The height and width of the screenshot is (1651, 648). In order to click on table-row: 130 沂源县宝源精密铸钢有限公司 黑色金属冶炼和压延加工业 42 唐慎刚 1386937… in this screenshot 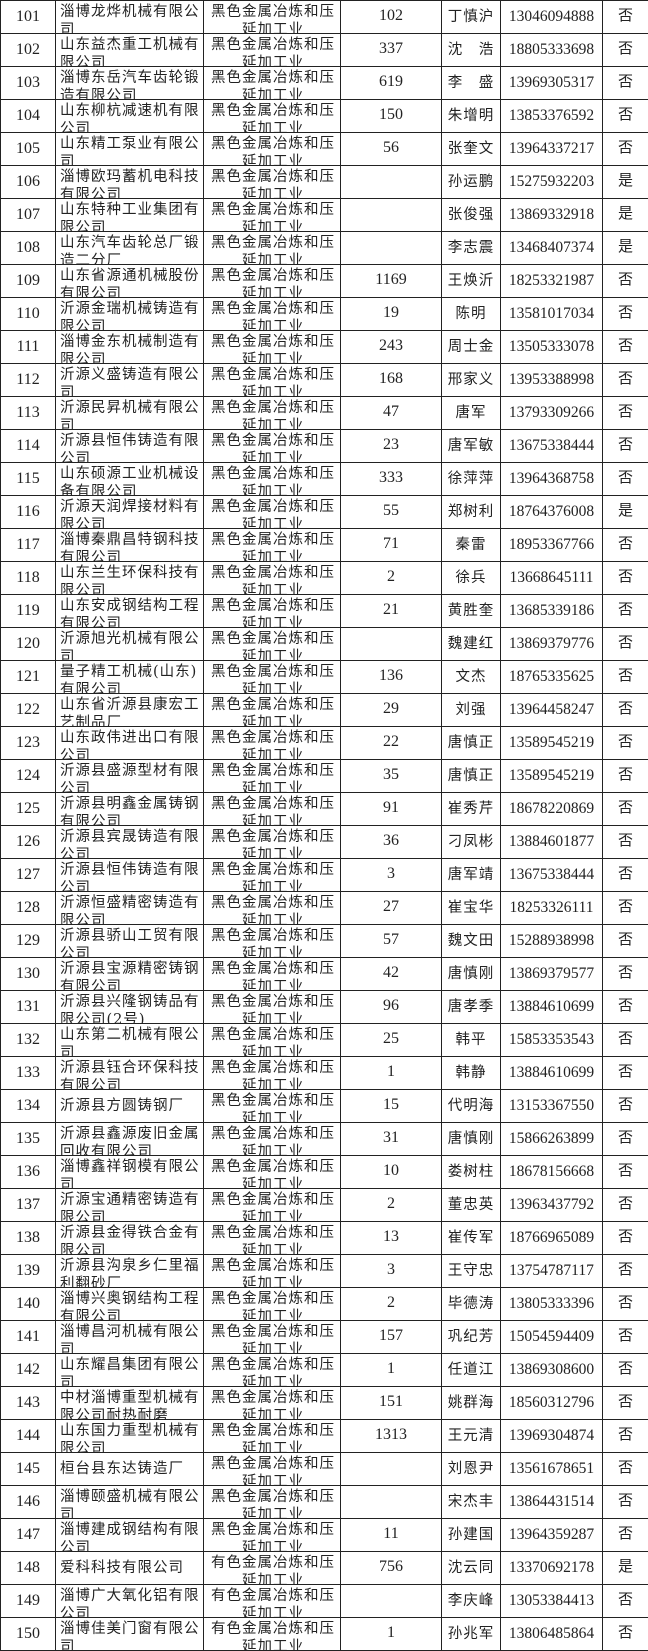, I will do `click(324, 974)`.